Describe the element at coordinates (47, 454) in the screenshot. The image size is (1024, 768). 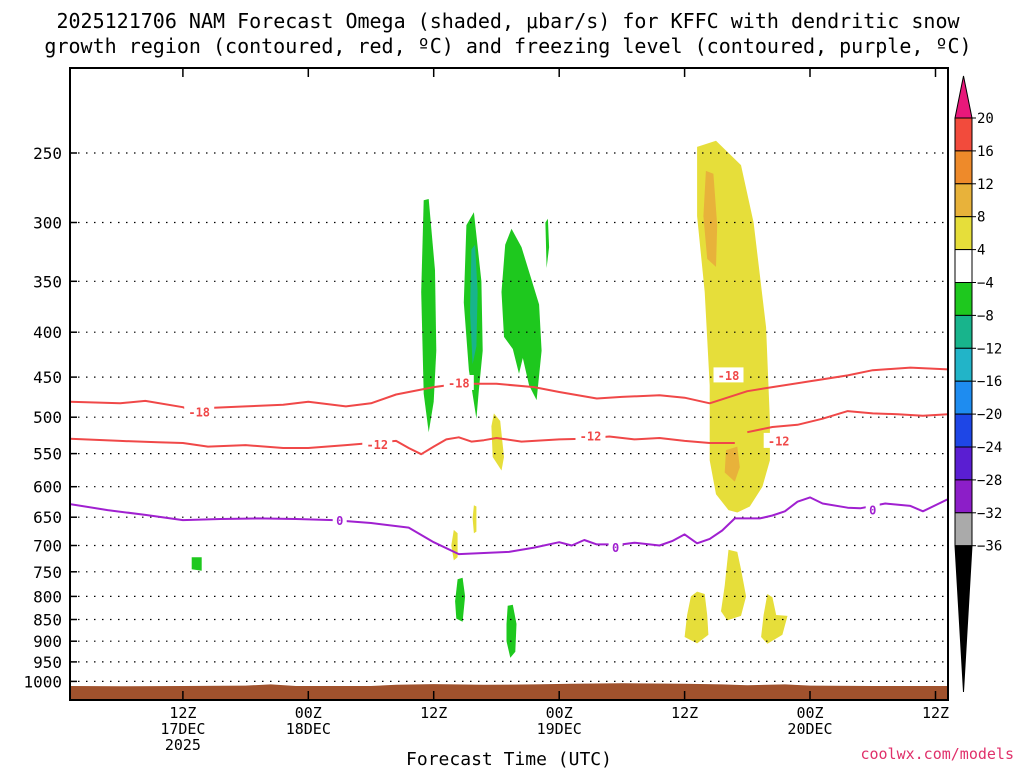
I see `y-tick-label: 550` at that location.